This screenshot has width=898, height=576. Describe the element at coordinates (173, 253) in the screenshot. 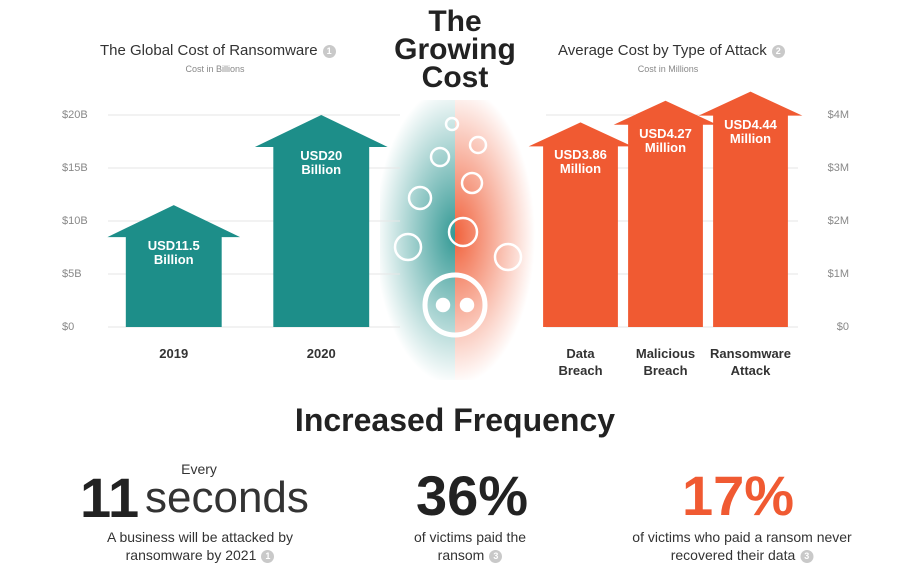

I see `value-label: USD11.5 Billion` at that location.